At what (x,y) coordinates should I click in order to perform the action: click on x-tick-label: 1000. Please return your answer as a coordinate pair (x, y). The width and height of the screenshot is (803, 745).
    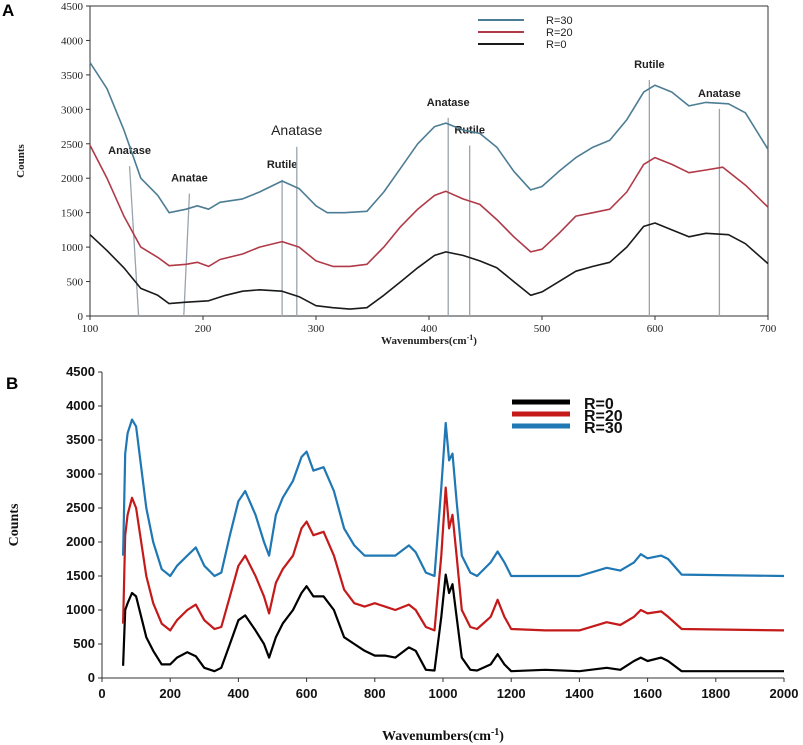
    Looking at the image, I should click on (443, 693).